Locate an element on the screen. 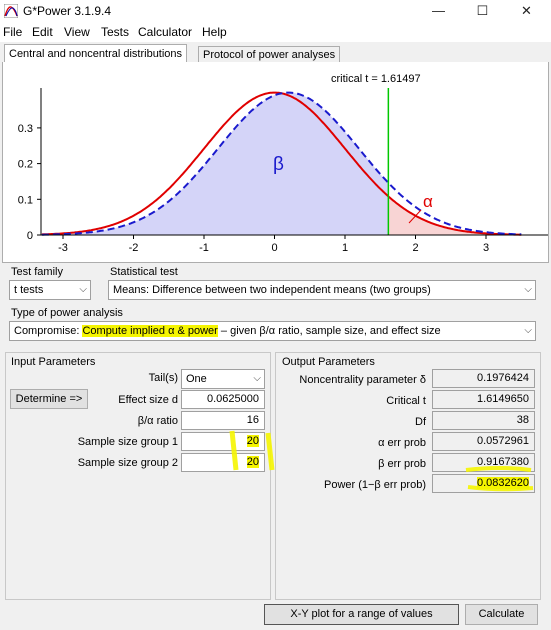 This screenshot has width=551, height=630. menu-file: File is located at coordinates (13, 32).